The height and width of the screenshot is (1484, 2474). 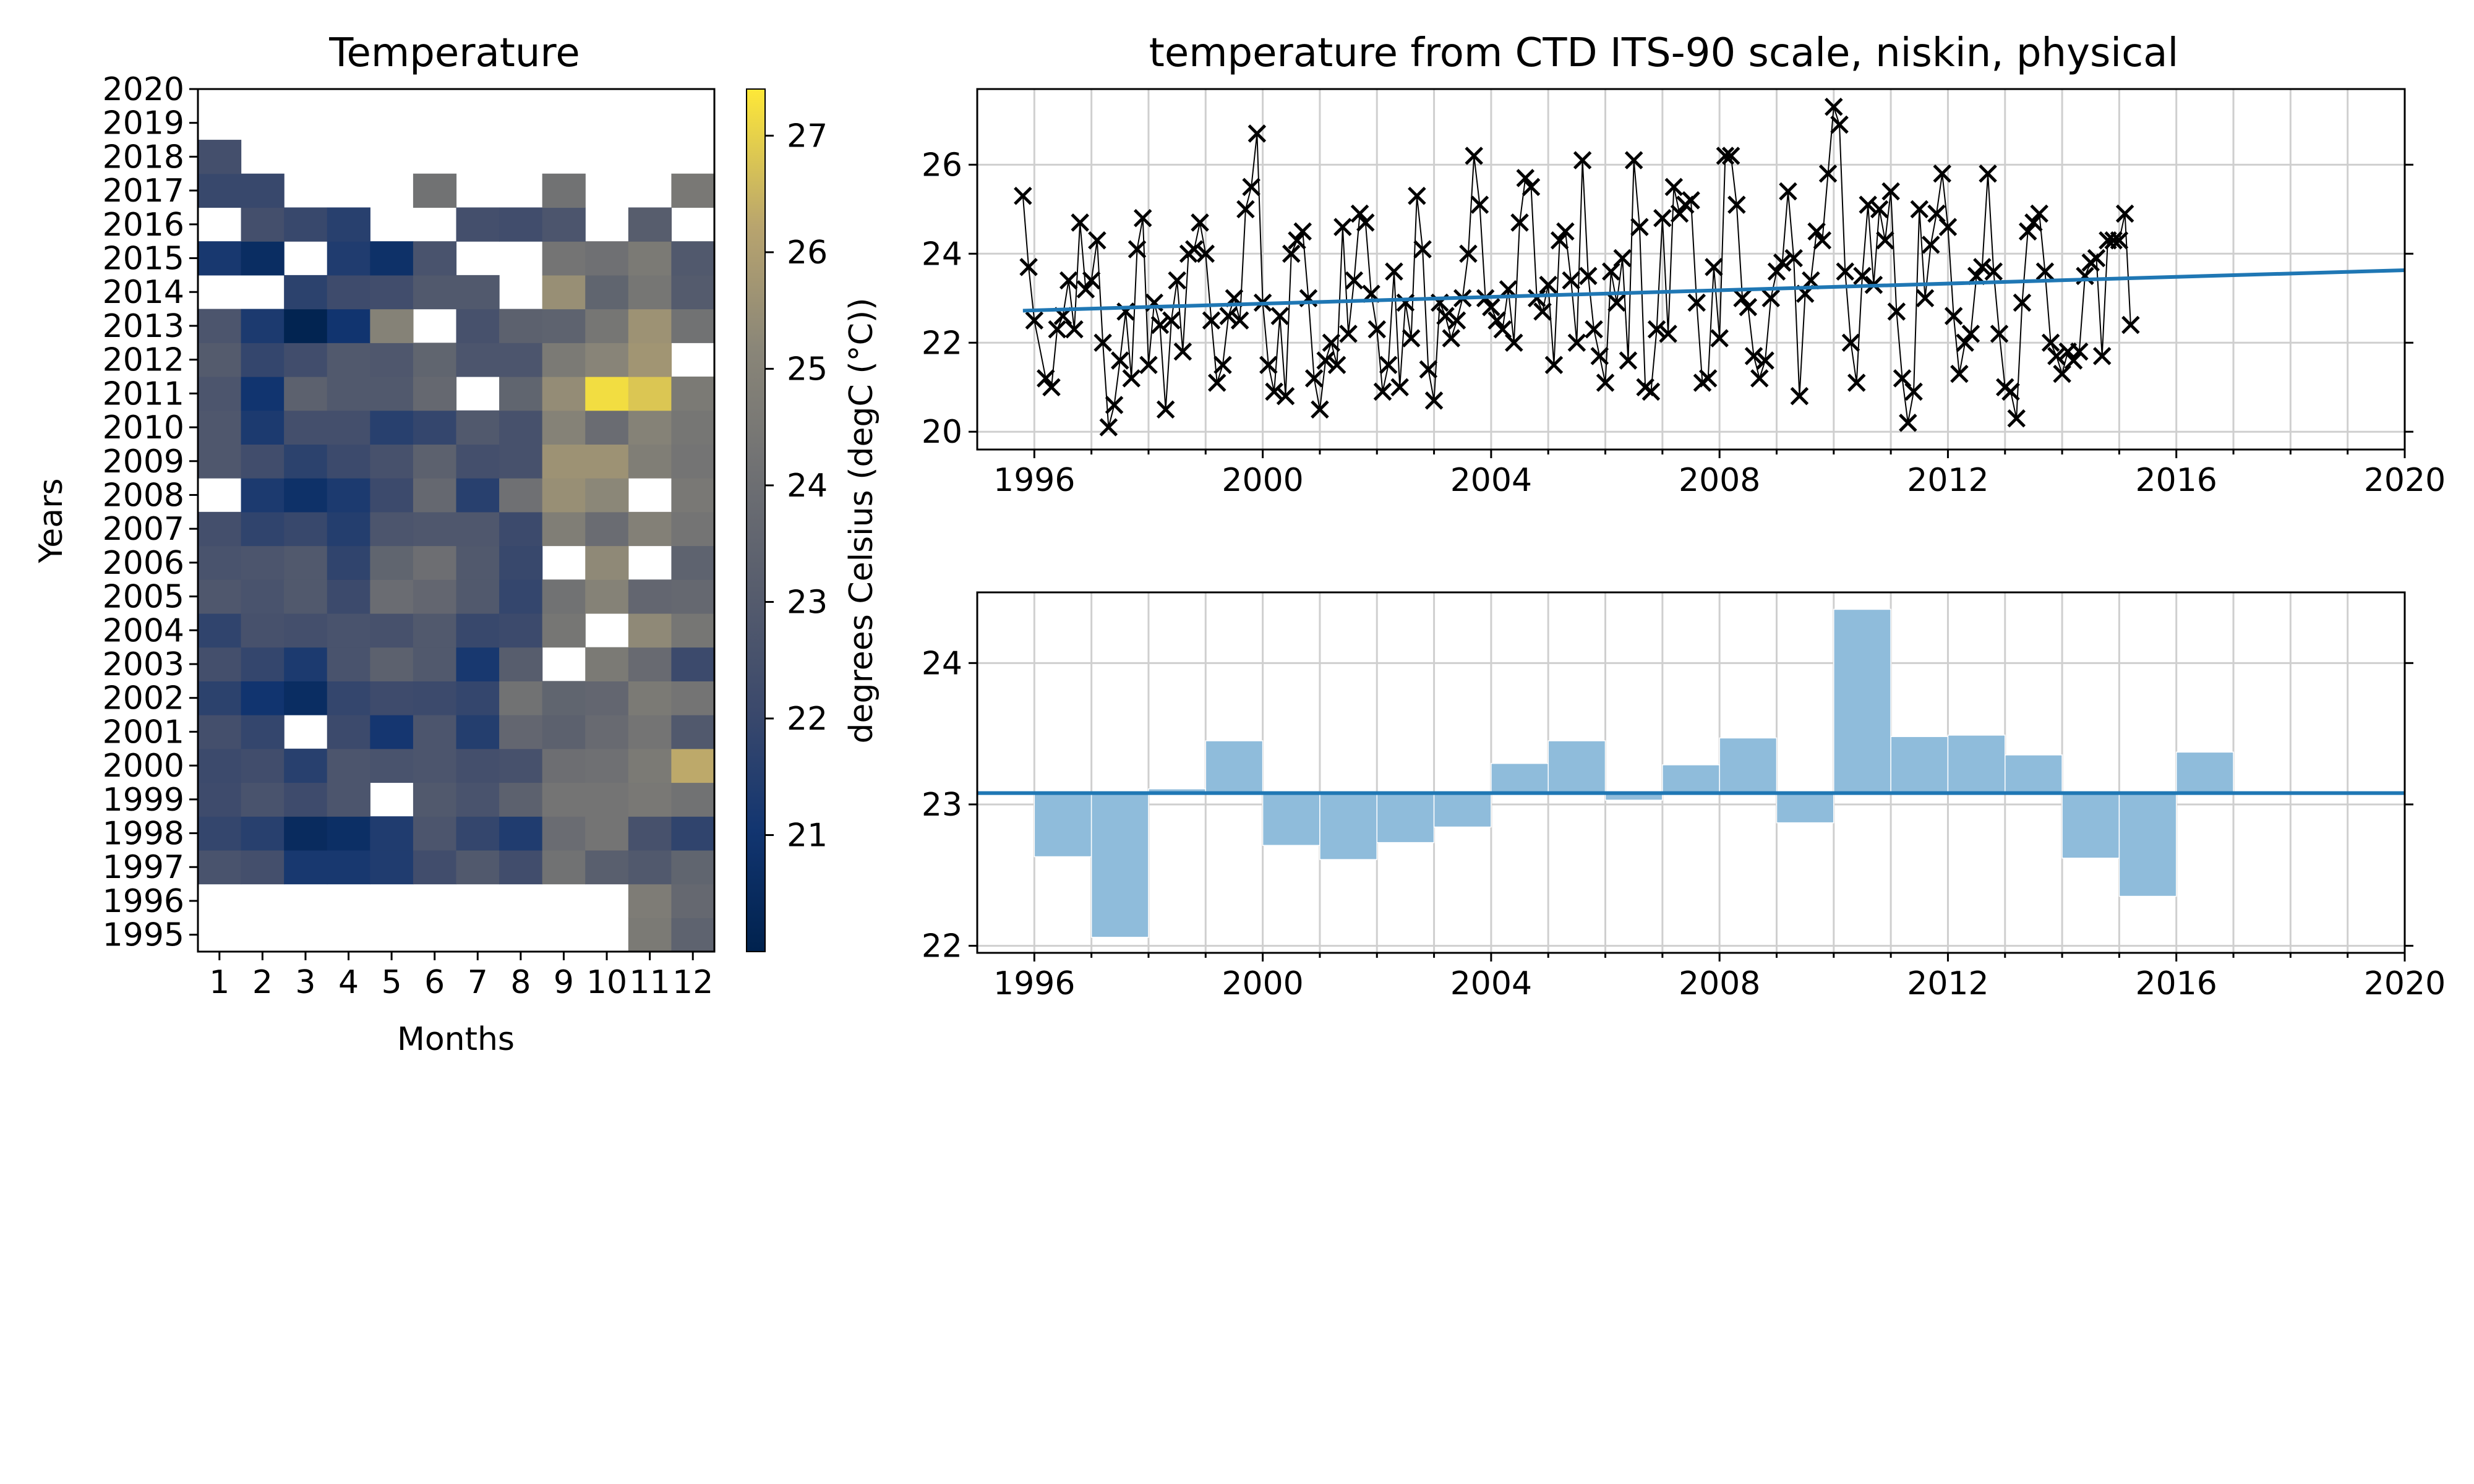 I want to click on x-tick-label: 2008, so click(x=1719, y=983).